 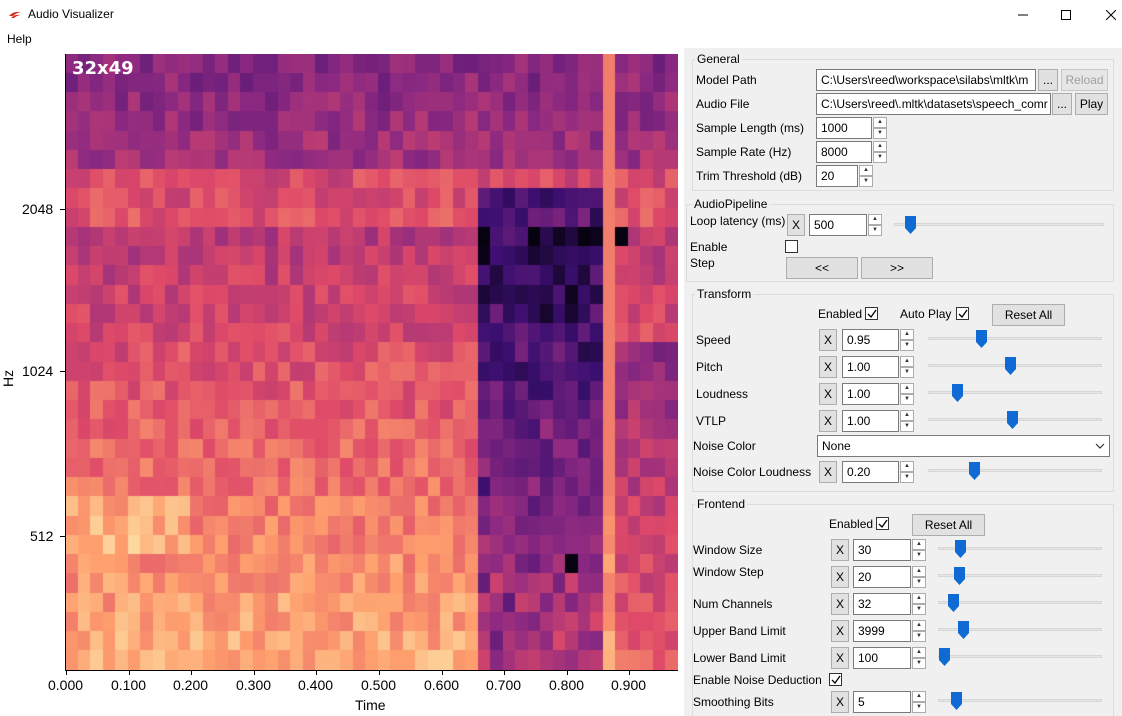 What do you see at coordinates (1023, 15) in the screenshot?
I see `minimize-button` at bounding box center [1023, 15].